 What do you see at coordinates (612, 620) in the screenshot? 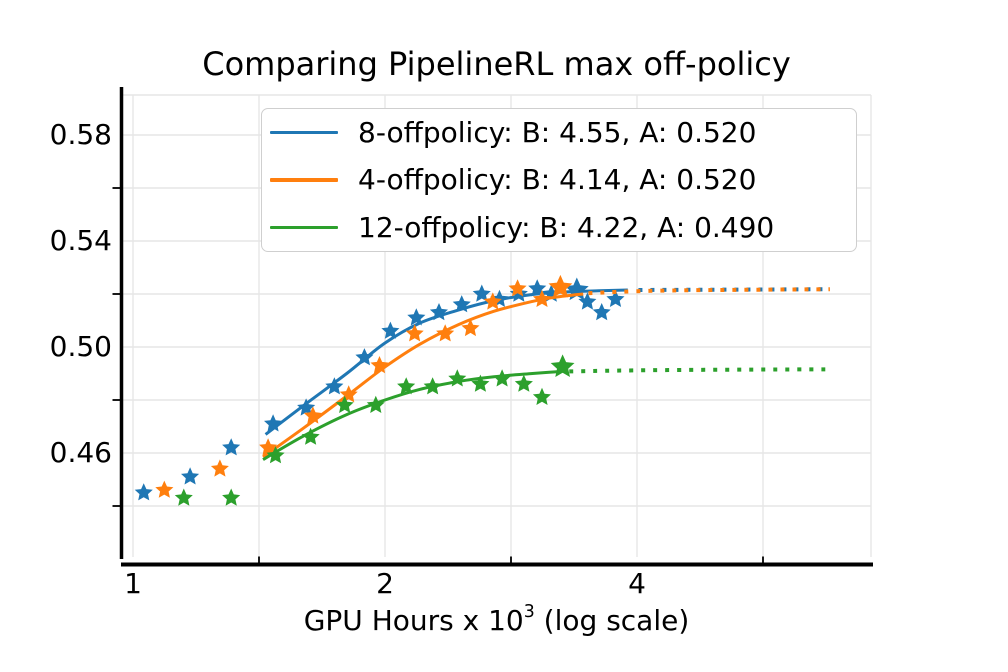
I see `x-axis-label-post: (log scale)` at bounding box center [612, 620].